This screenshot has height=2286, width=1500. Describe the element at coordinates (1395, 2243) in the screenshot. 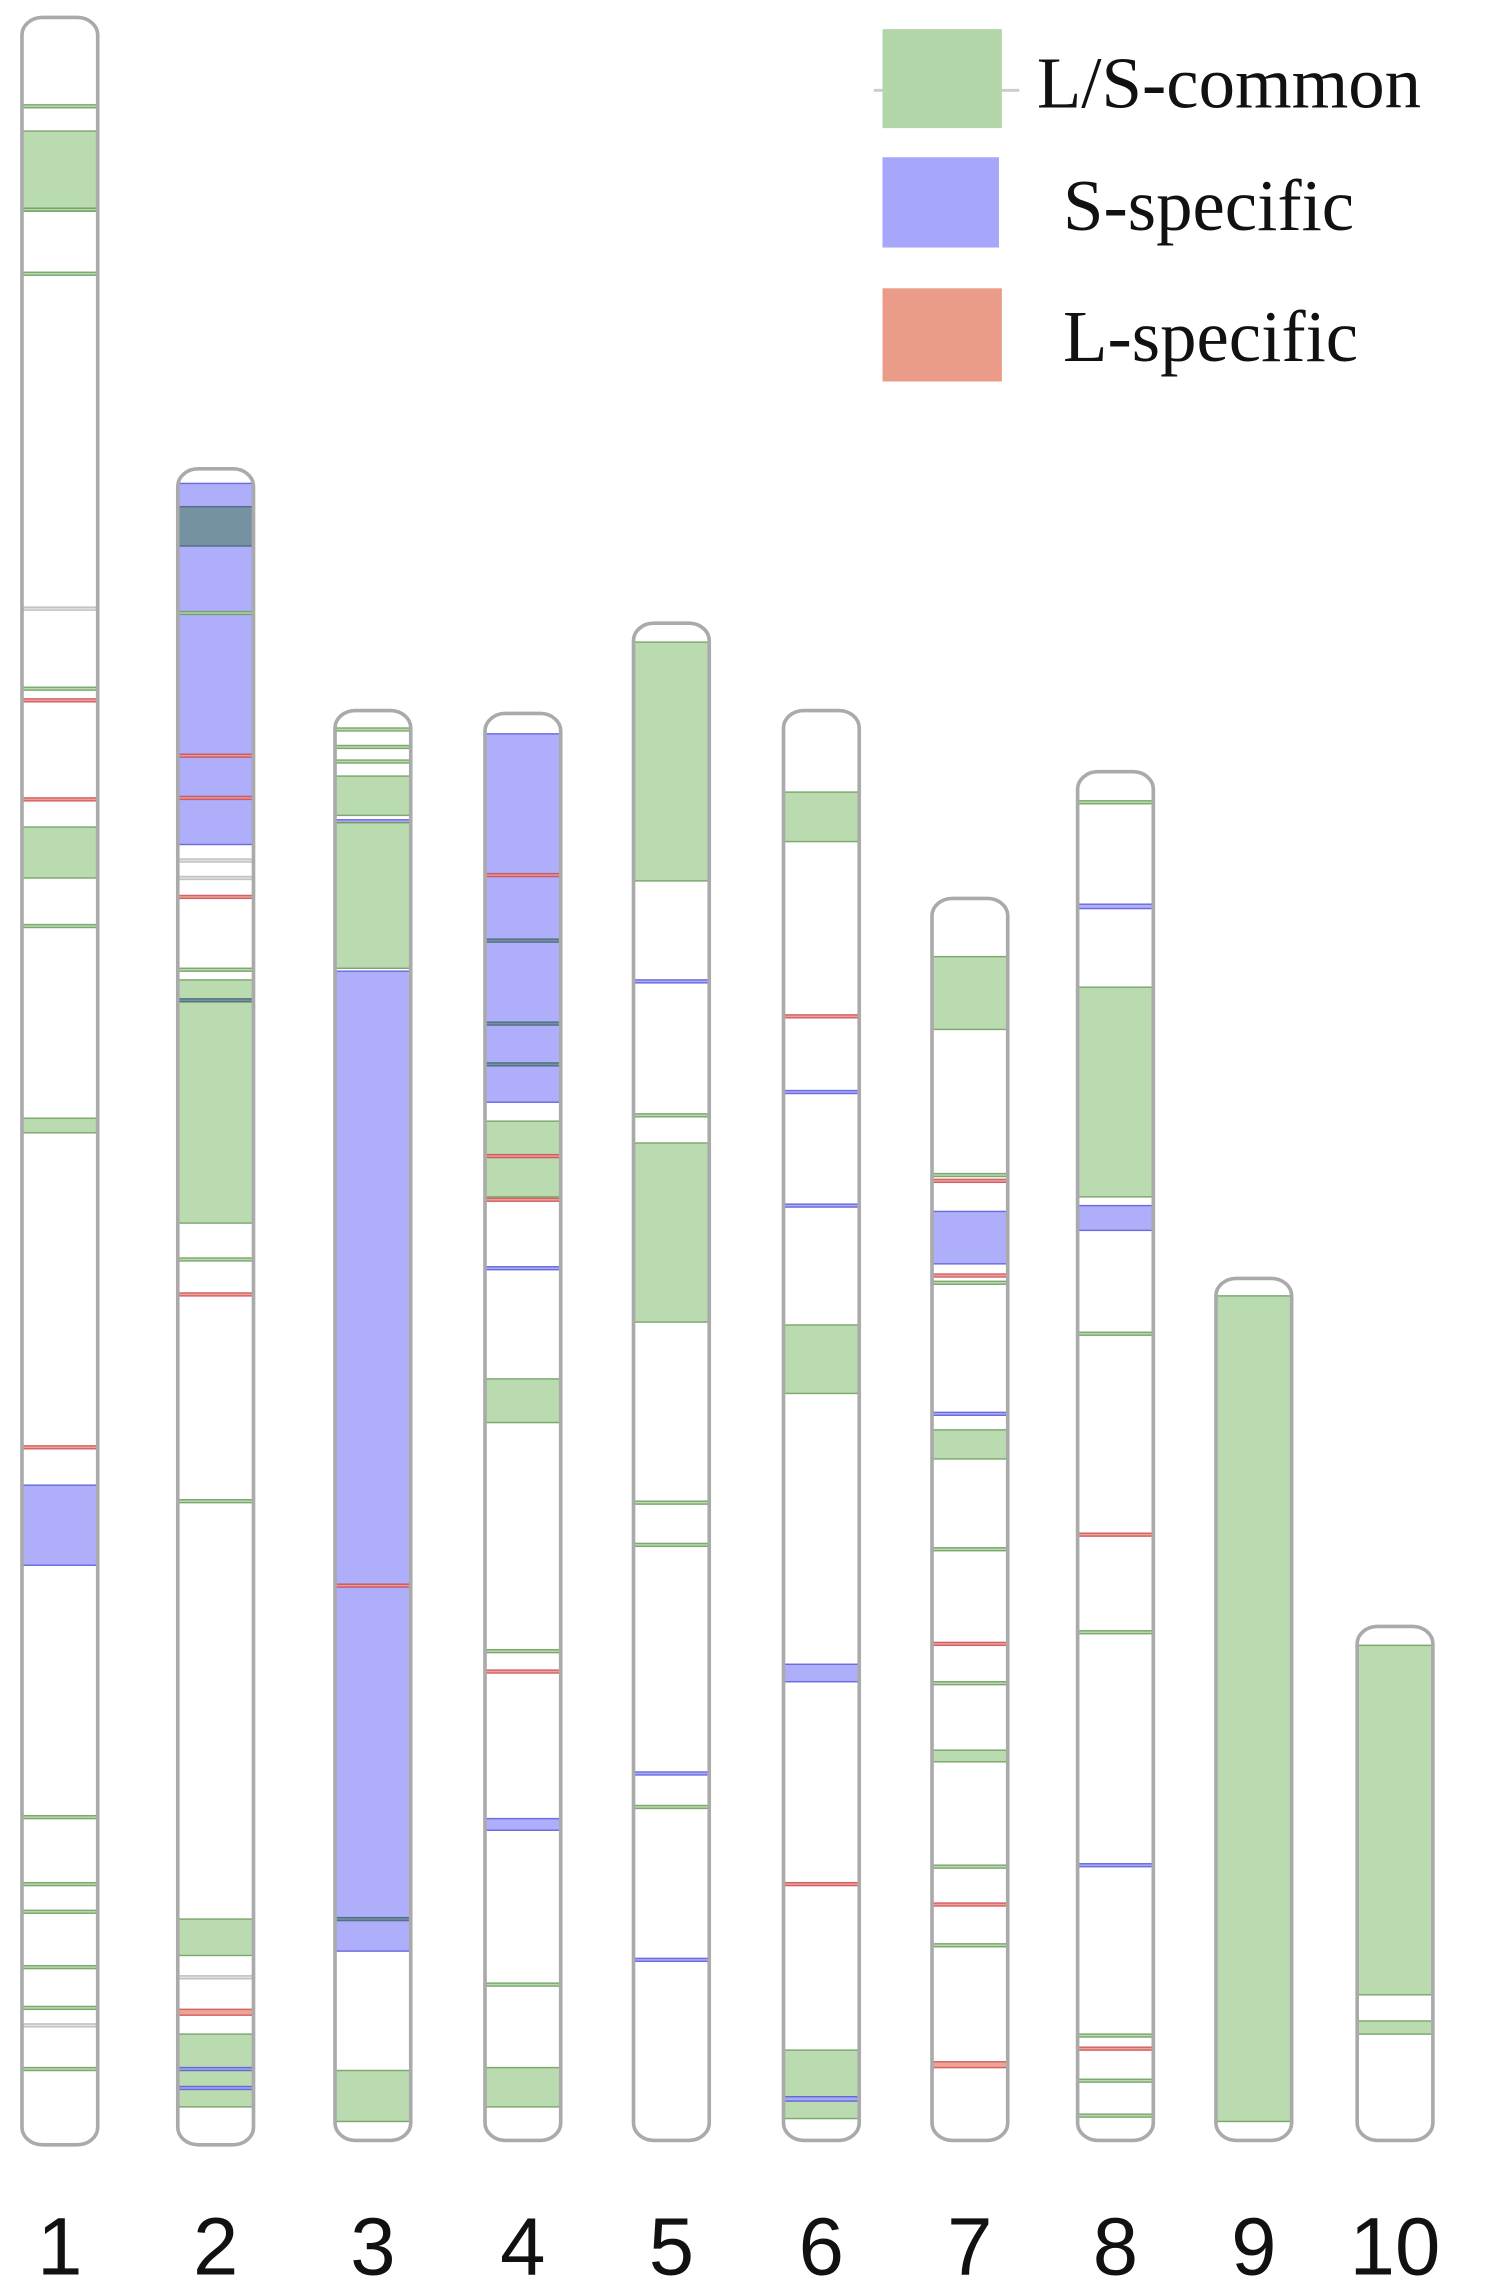

I see `chromosome-label: 10` at that location.